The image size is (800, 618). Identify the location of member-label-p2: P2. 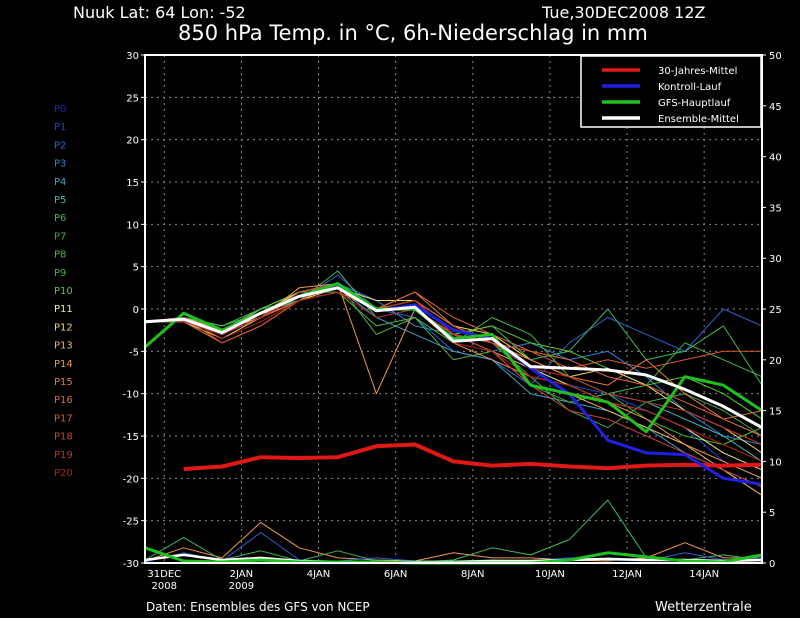
(60, 145).